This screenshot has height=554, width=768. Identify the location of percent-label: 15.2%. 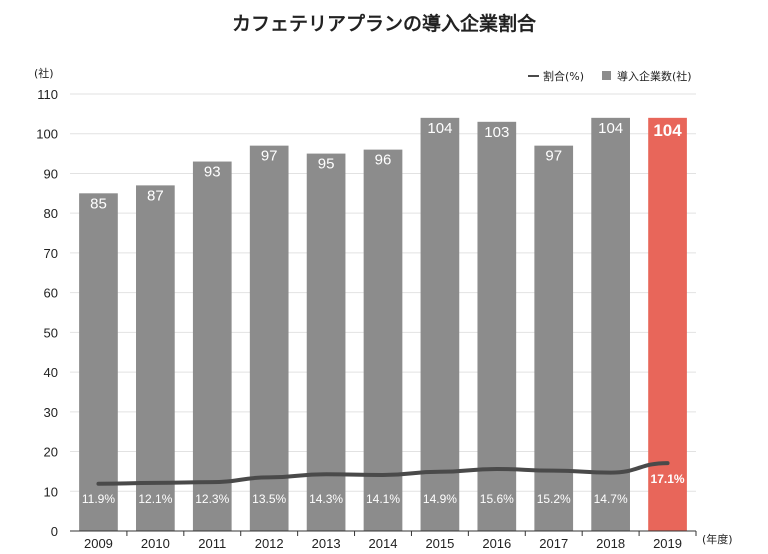
(554, 499).